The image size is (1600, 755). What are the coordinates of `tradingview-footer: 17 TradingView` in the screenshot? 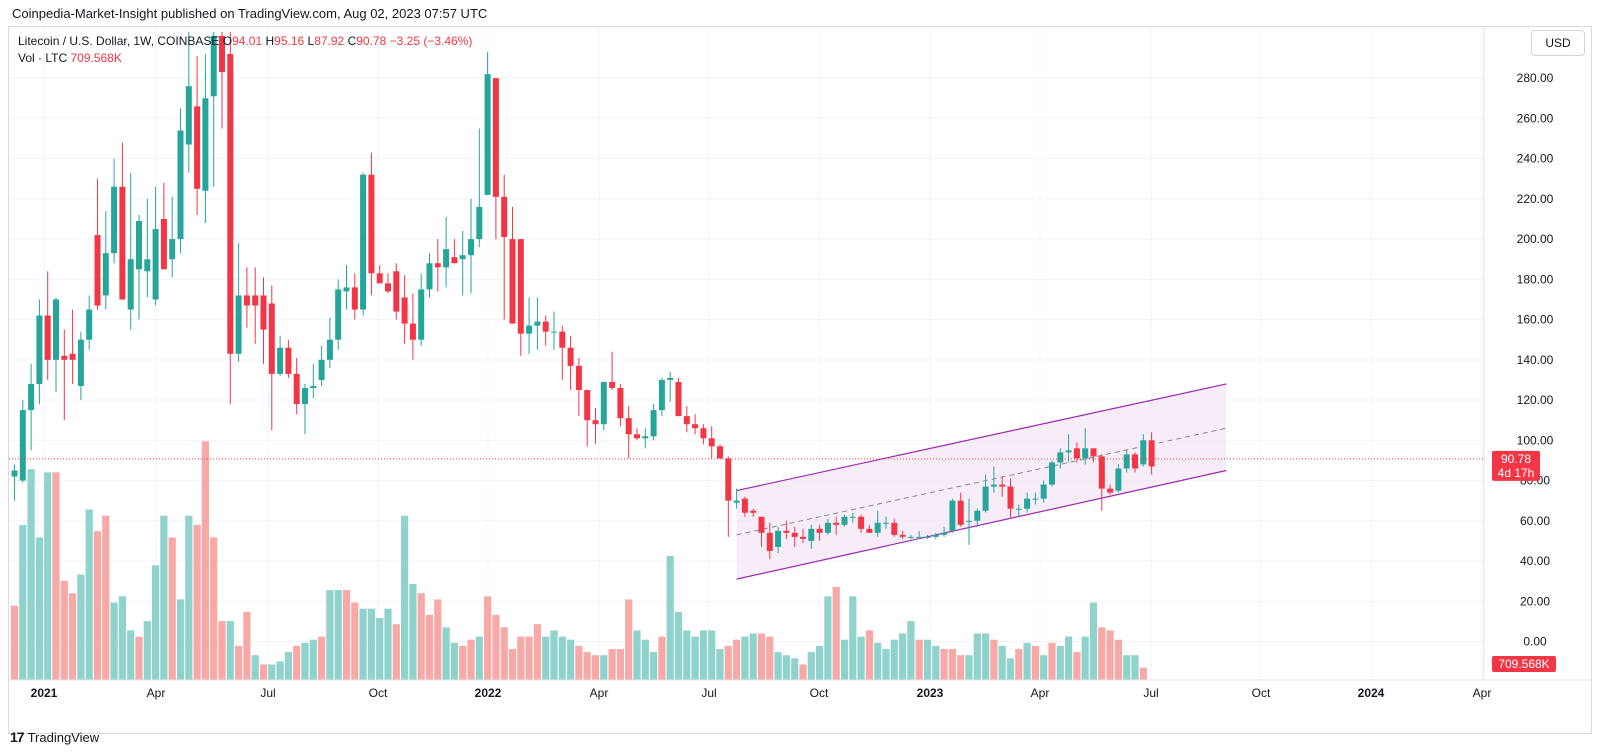 It's located at (54, 737).